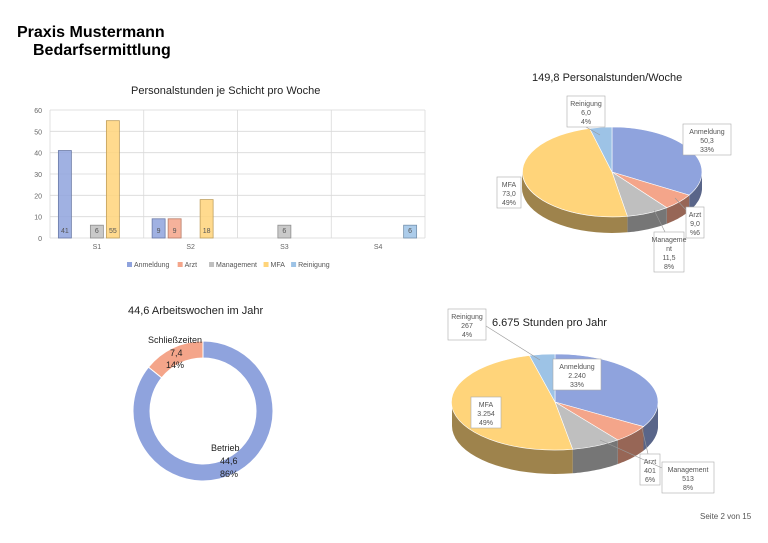 The height and width of the screenshot is (543, 768). What do you see at coordinates (97, 247) in the screenshot?
I see `x-tick-label: S1` at bounding box center [97, 247].